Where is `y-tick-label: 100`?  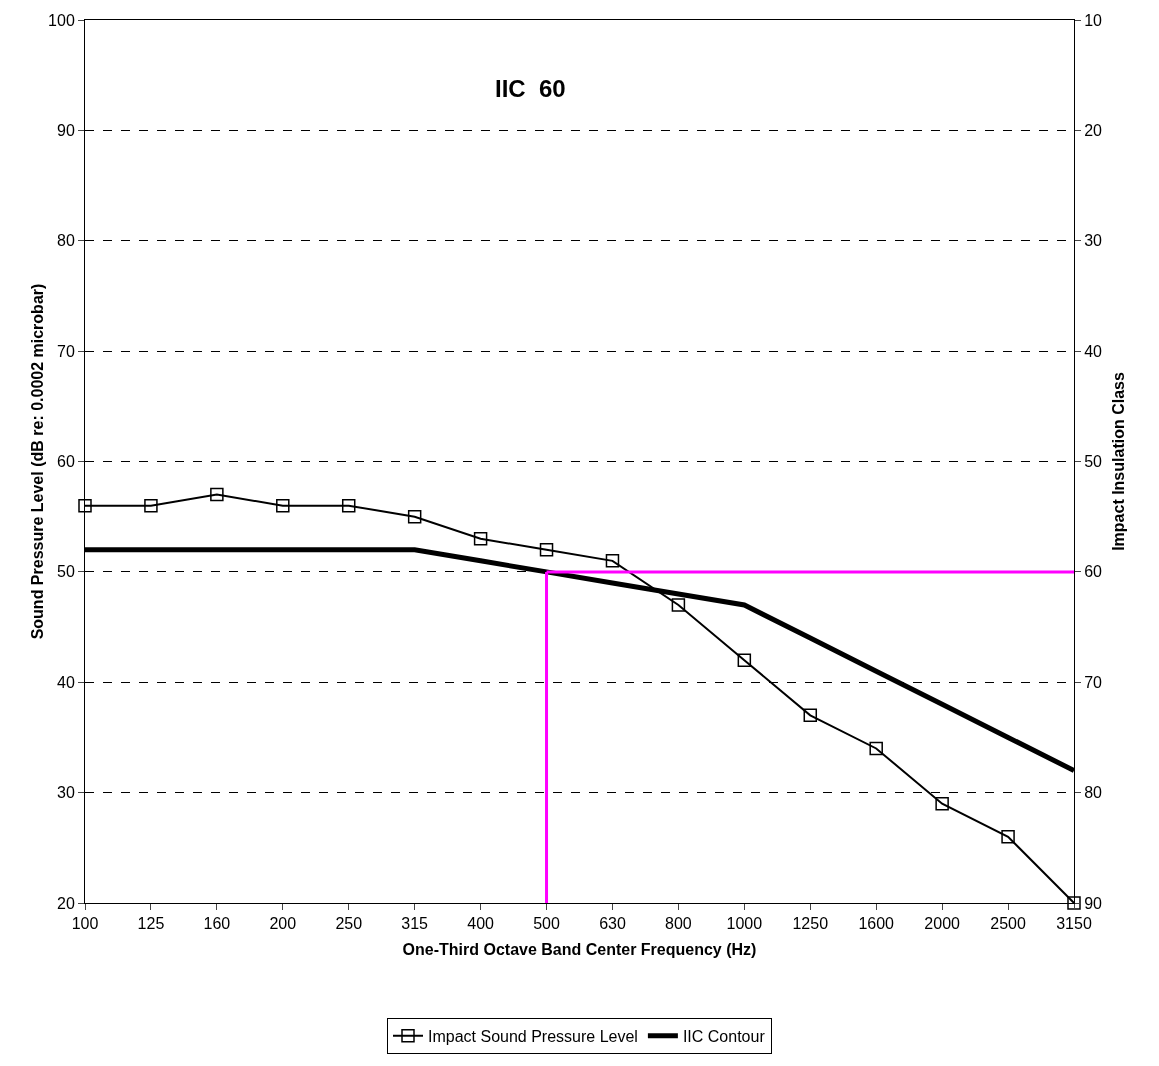 y-tick-label: 100 is located at coordinates (61, 20).